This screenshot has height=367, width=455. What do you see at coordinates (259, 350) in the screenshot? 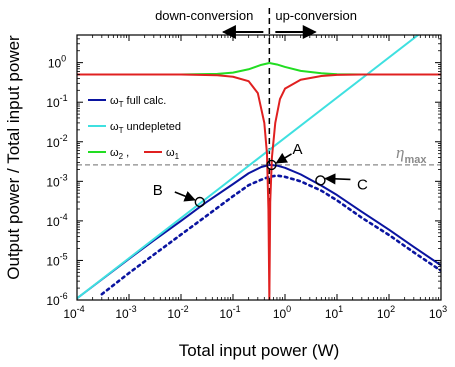
I see `x-axis-title: Total input power (W)` at bounding box center [259, 350].